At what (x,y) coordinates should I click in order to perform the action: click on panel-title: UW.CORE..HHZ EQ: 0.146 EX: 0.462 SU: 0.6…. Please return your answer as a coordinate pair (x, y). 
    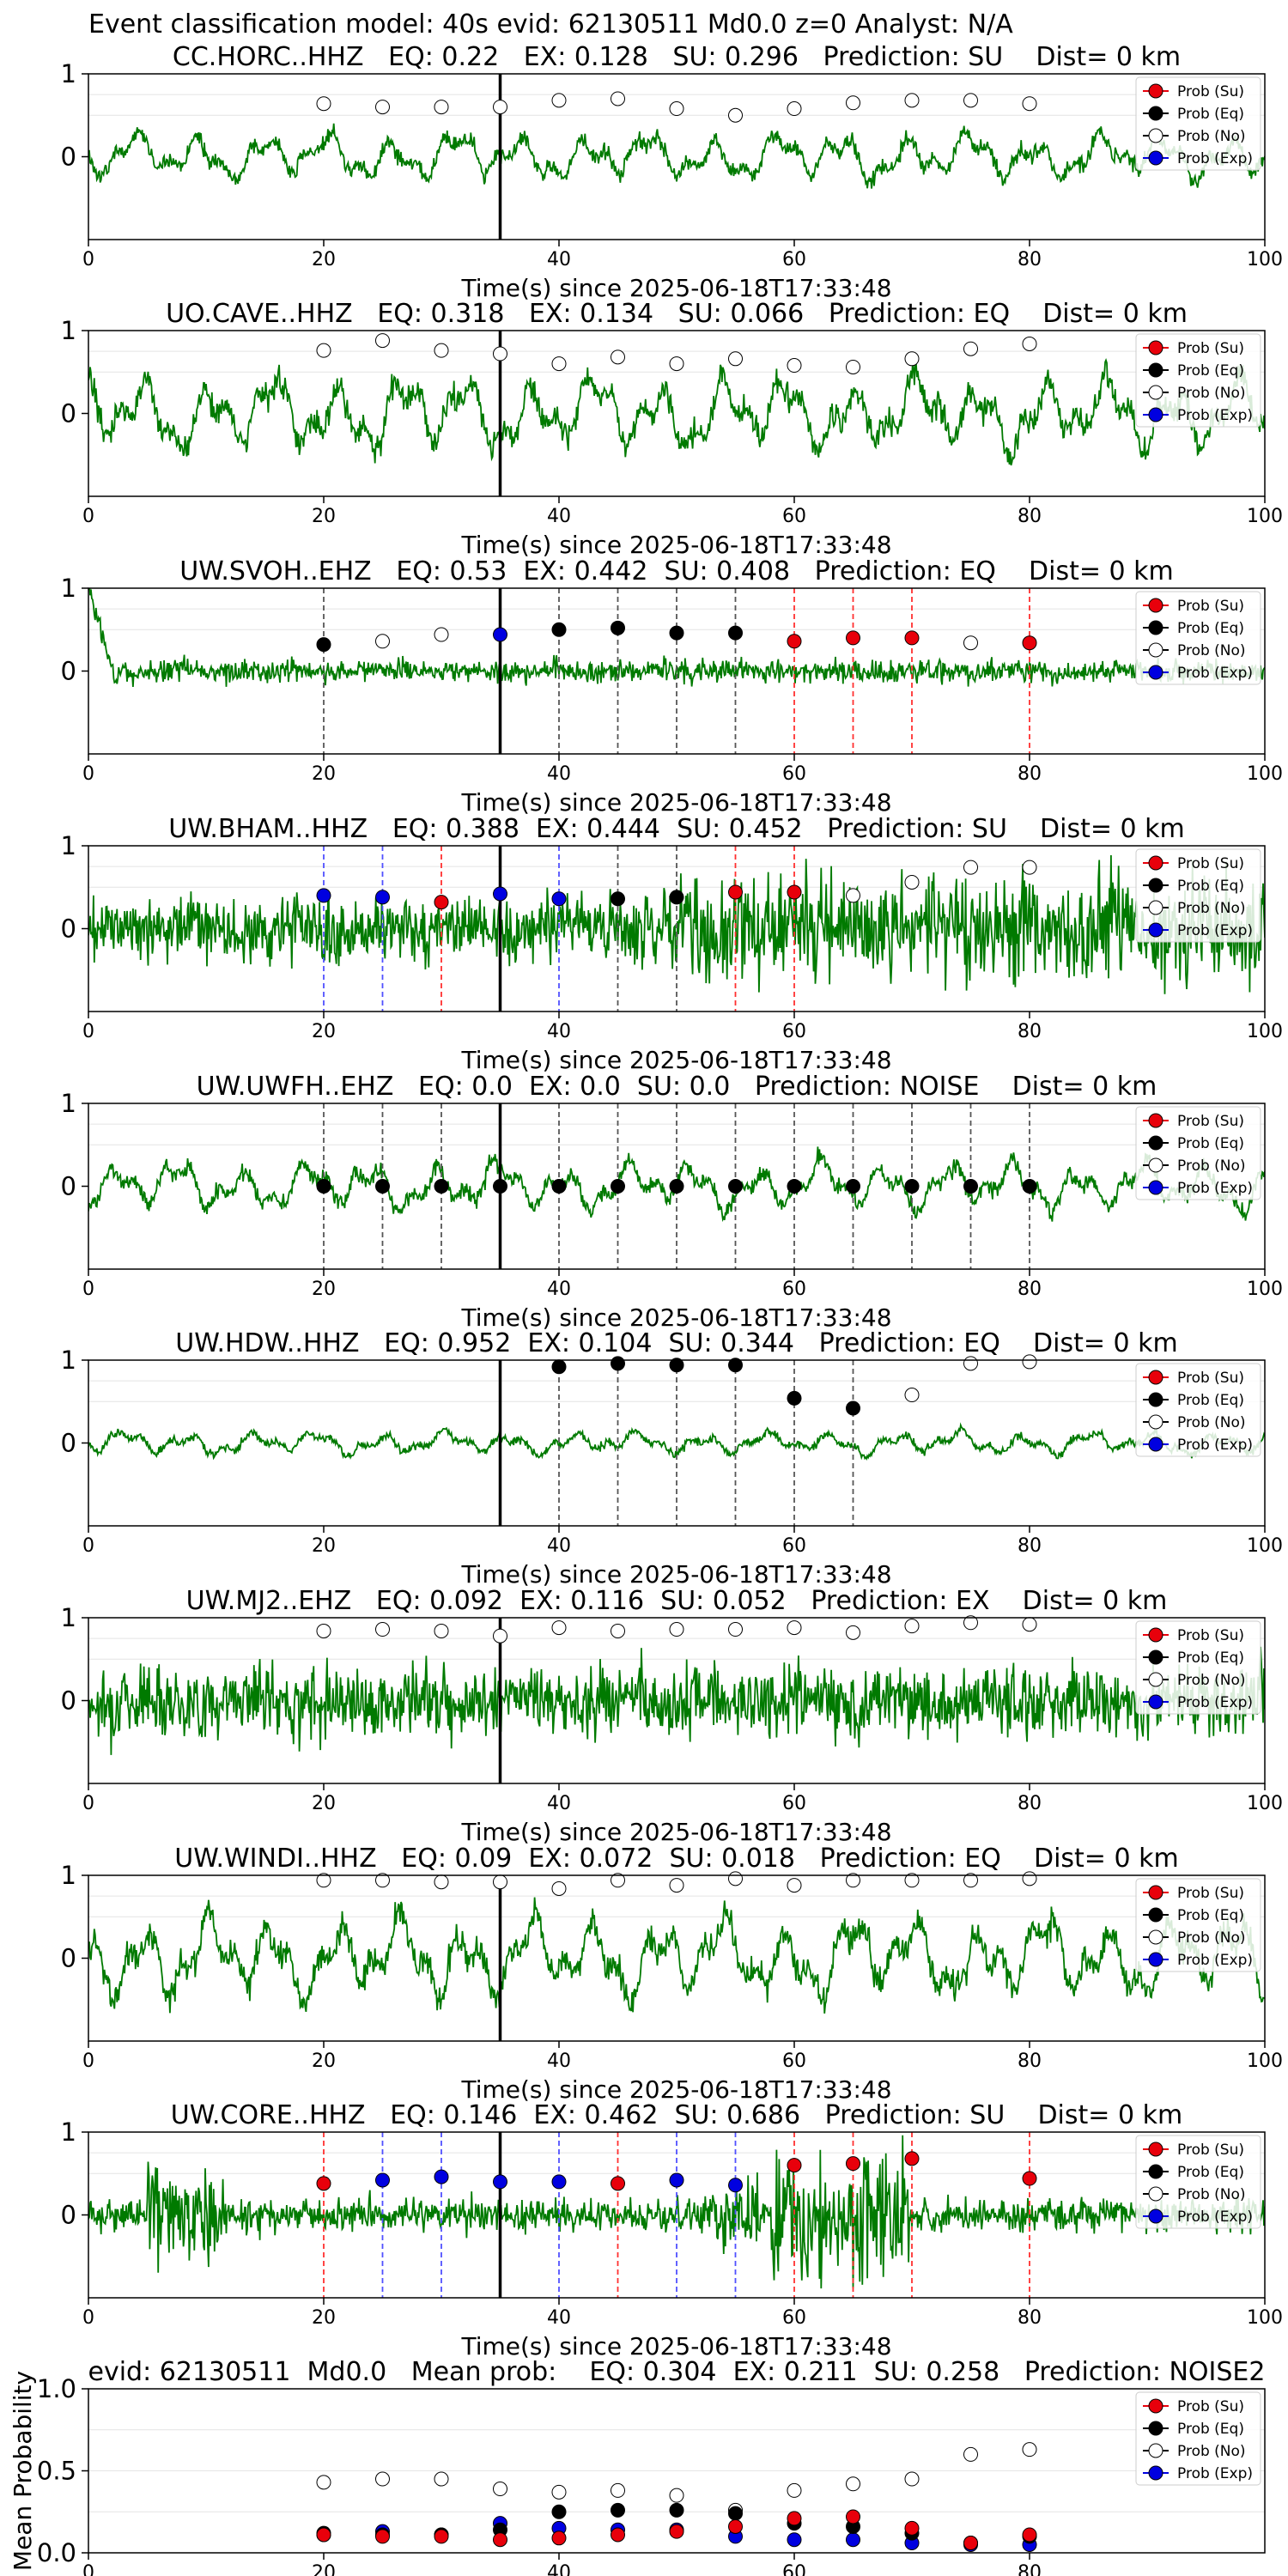
    Looking at the image, I should click on (676, 2115).